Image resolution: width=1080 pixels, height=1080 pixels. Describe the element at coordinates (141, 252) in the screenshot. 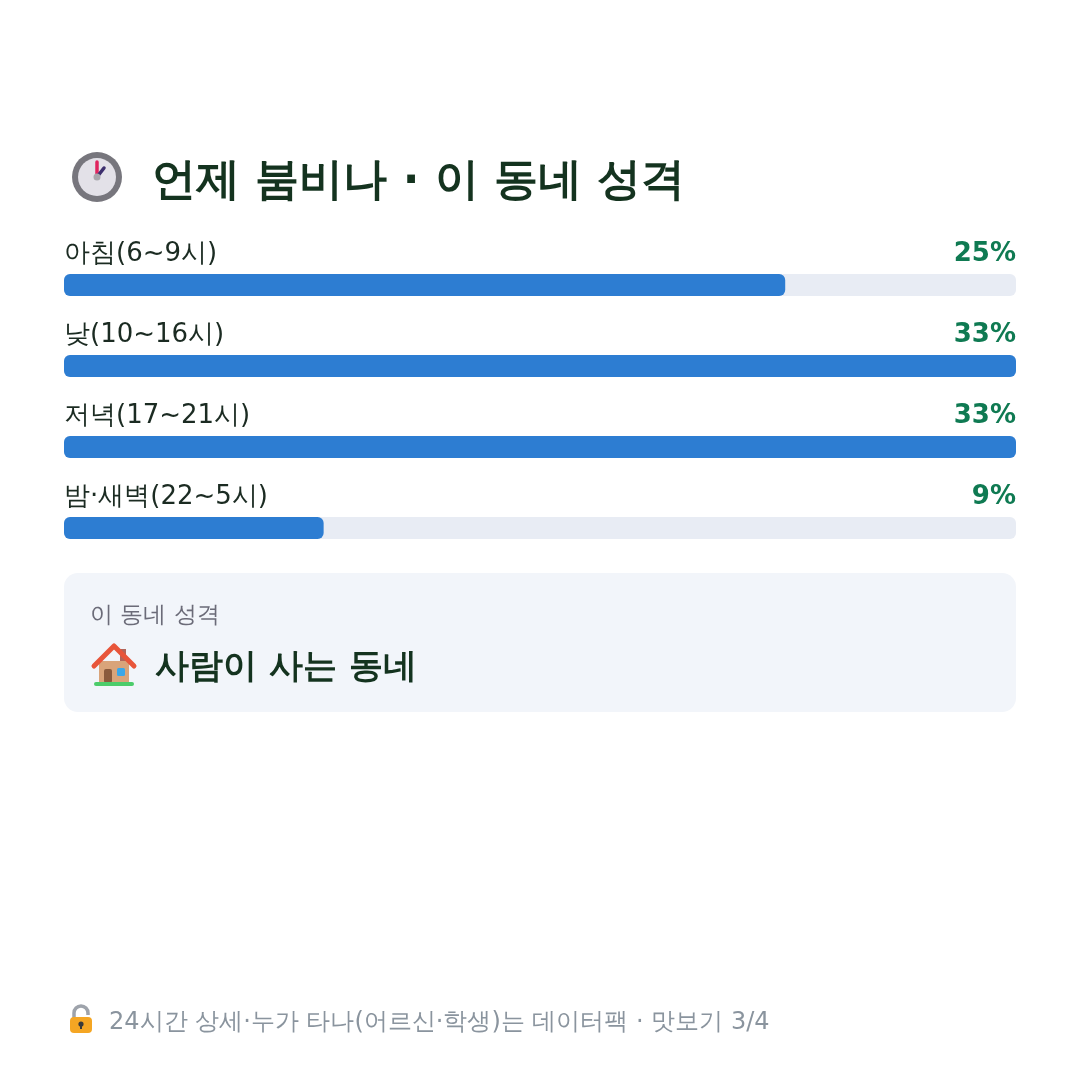

I see `y-tick-label: 아침(6~9시)` at that location.